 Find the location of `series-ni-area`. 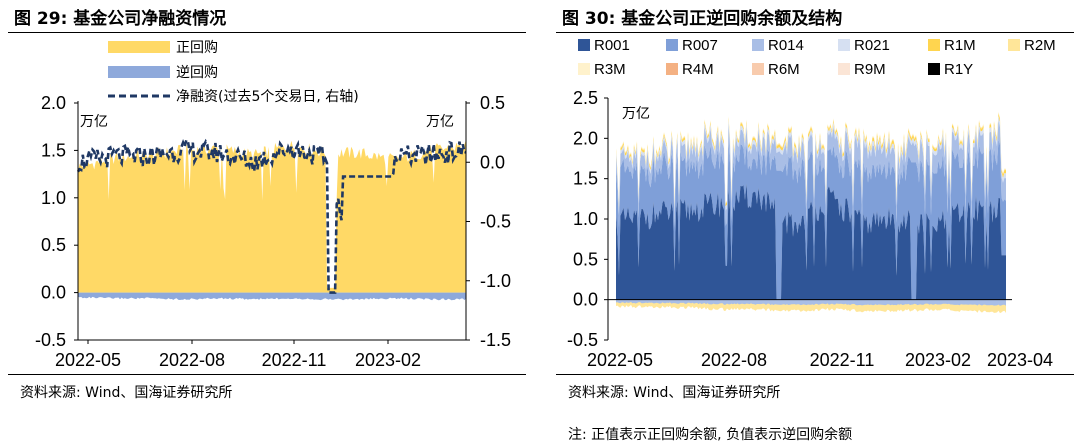

series-ni-area is located at coordinates (272, 296).